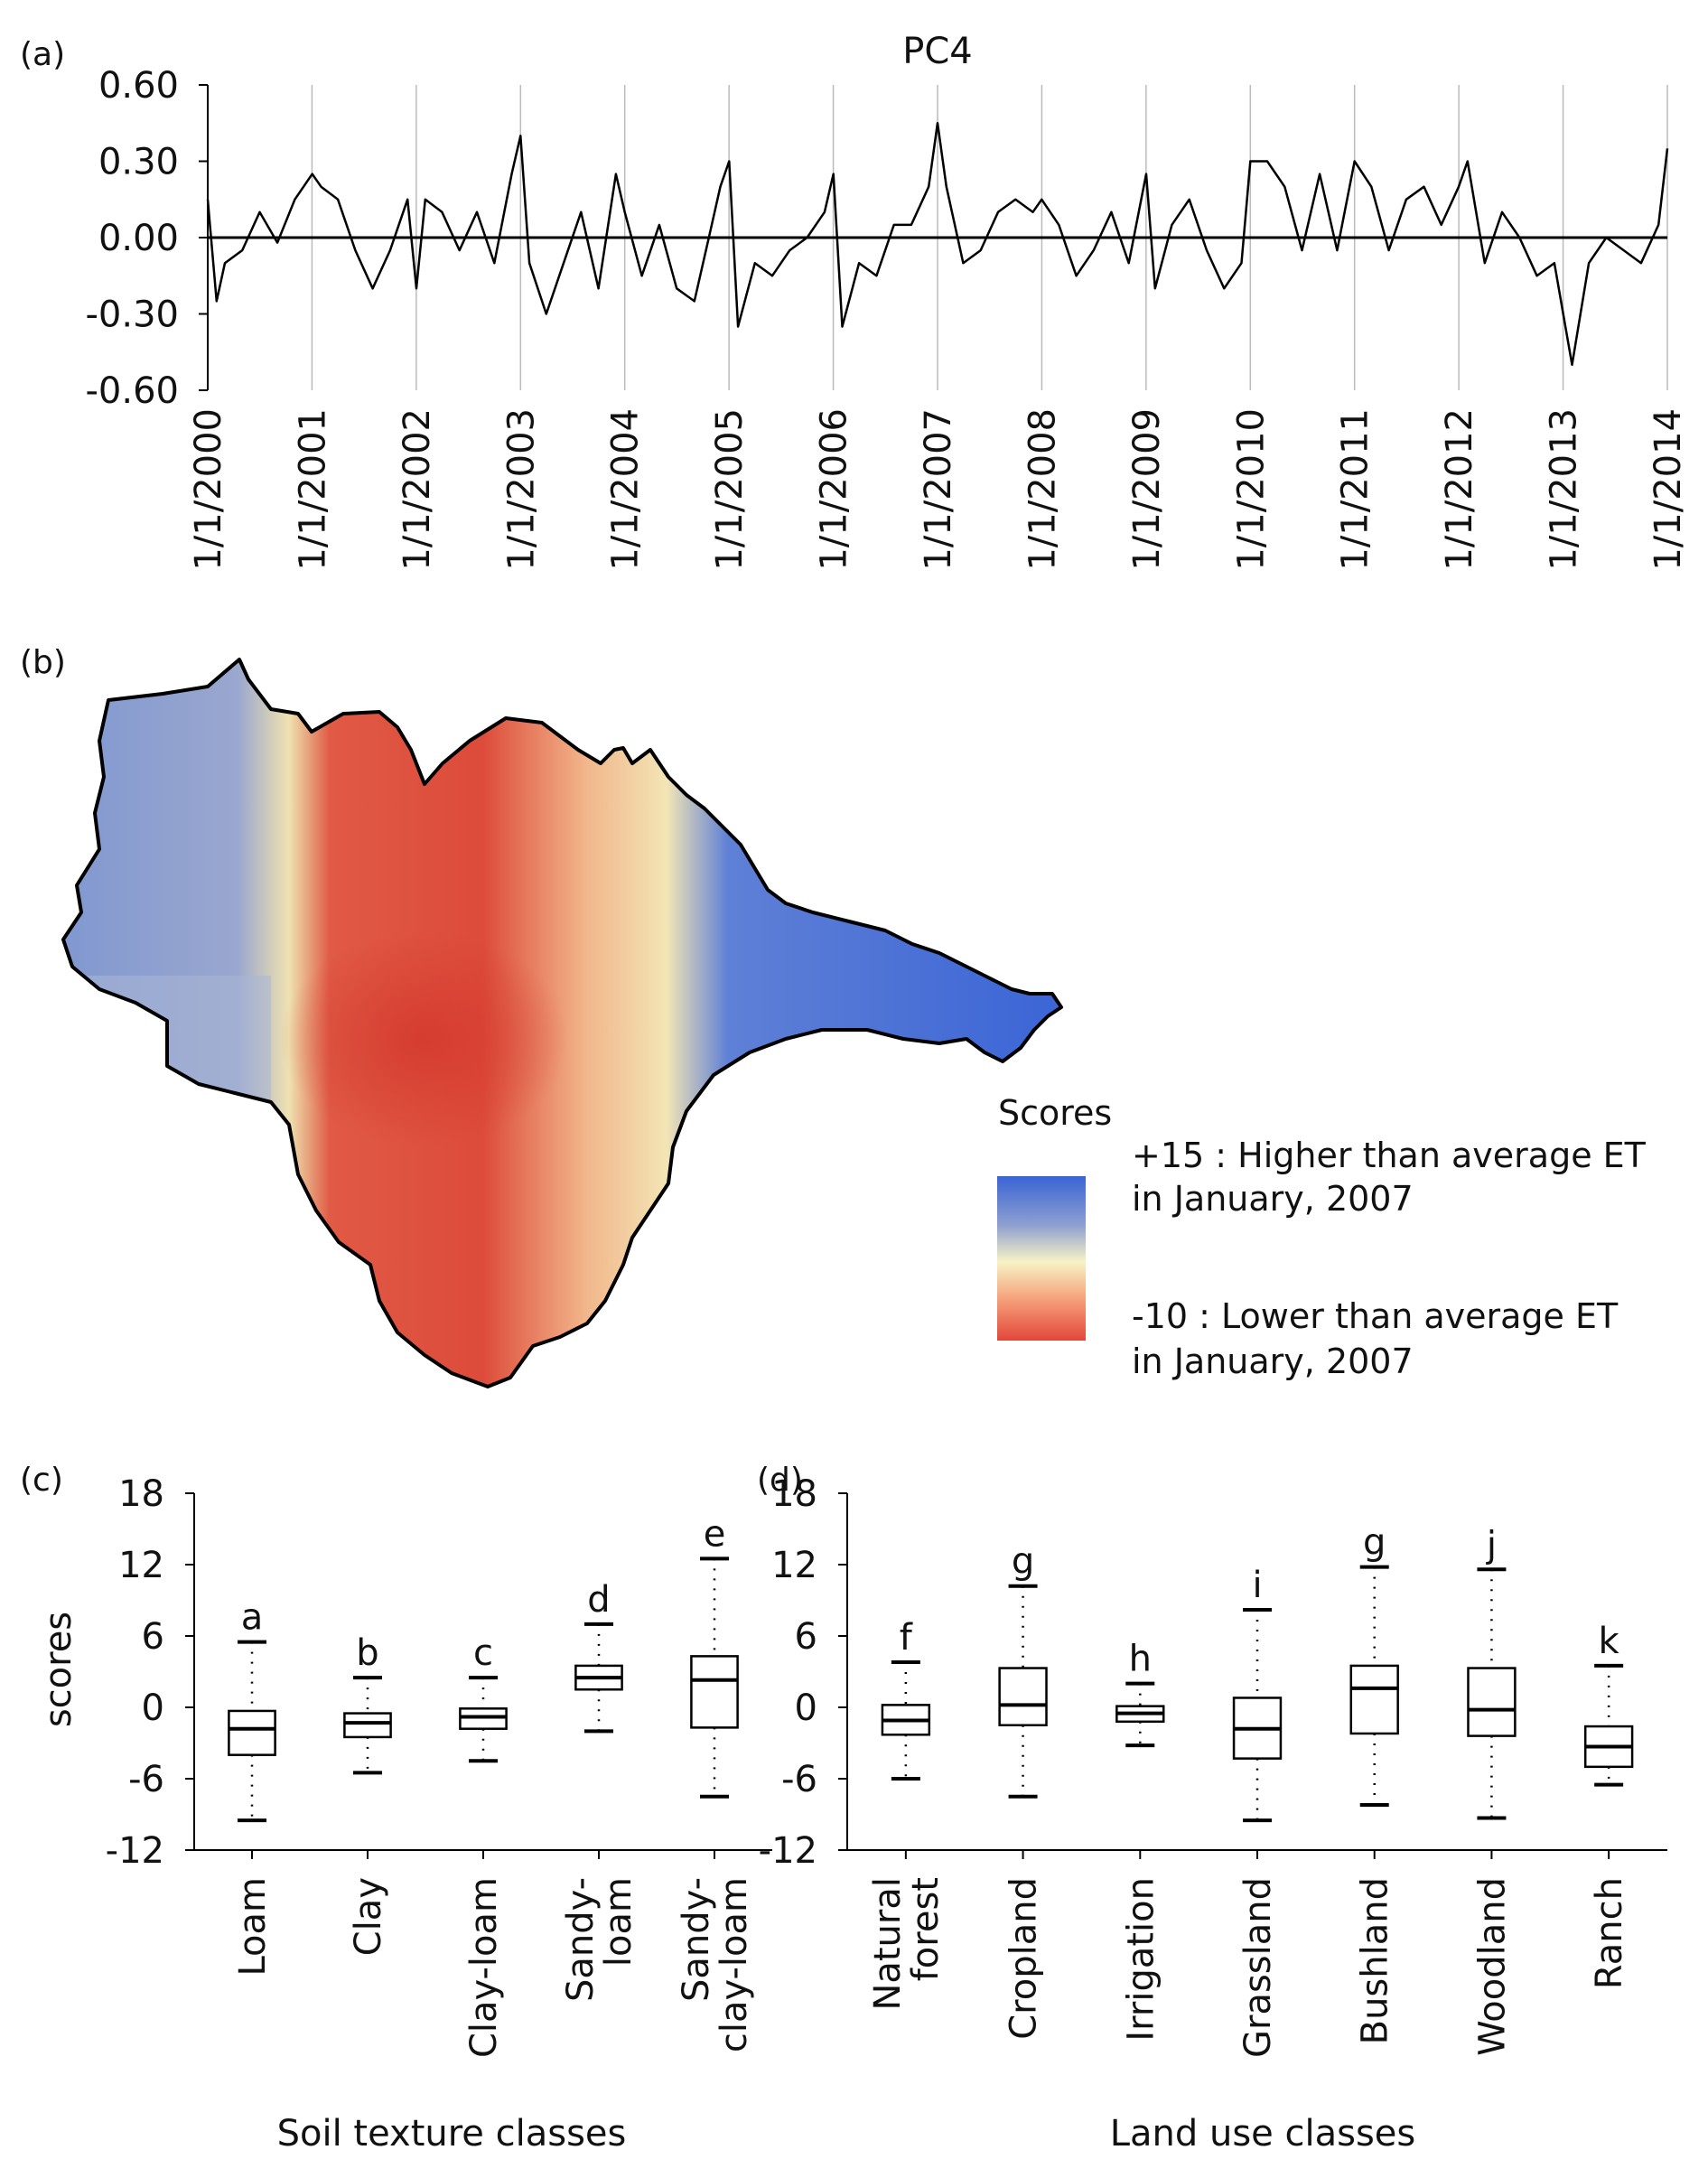 This screenshot has height=2178, width=1708. I want to click on panel-b-label: (b), so click(43, 662).